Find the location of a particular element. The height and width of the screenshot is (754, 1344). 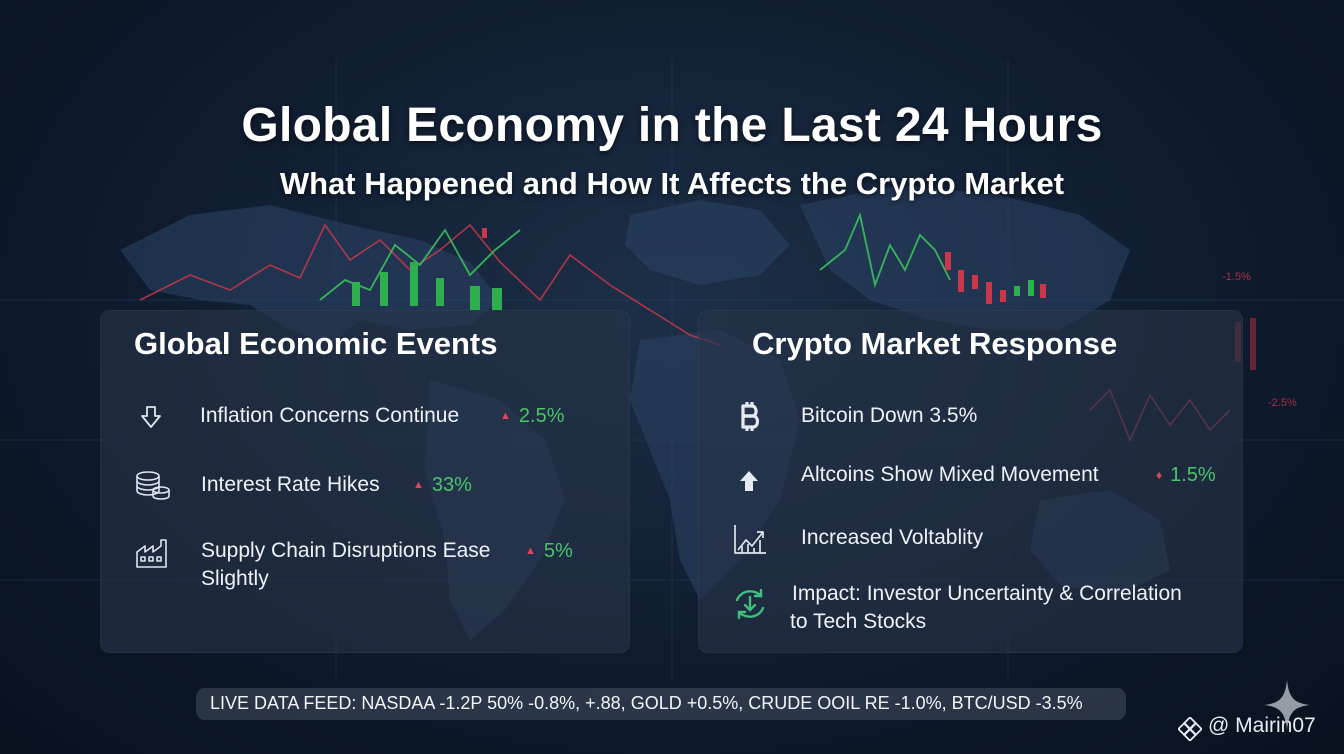

factory-icon is located at coordinates (151, 553).